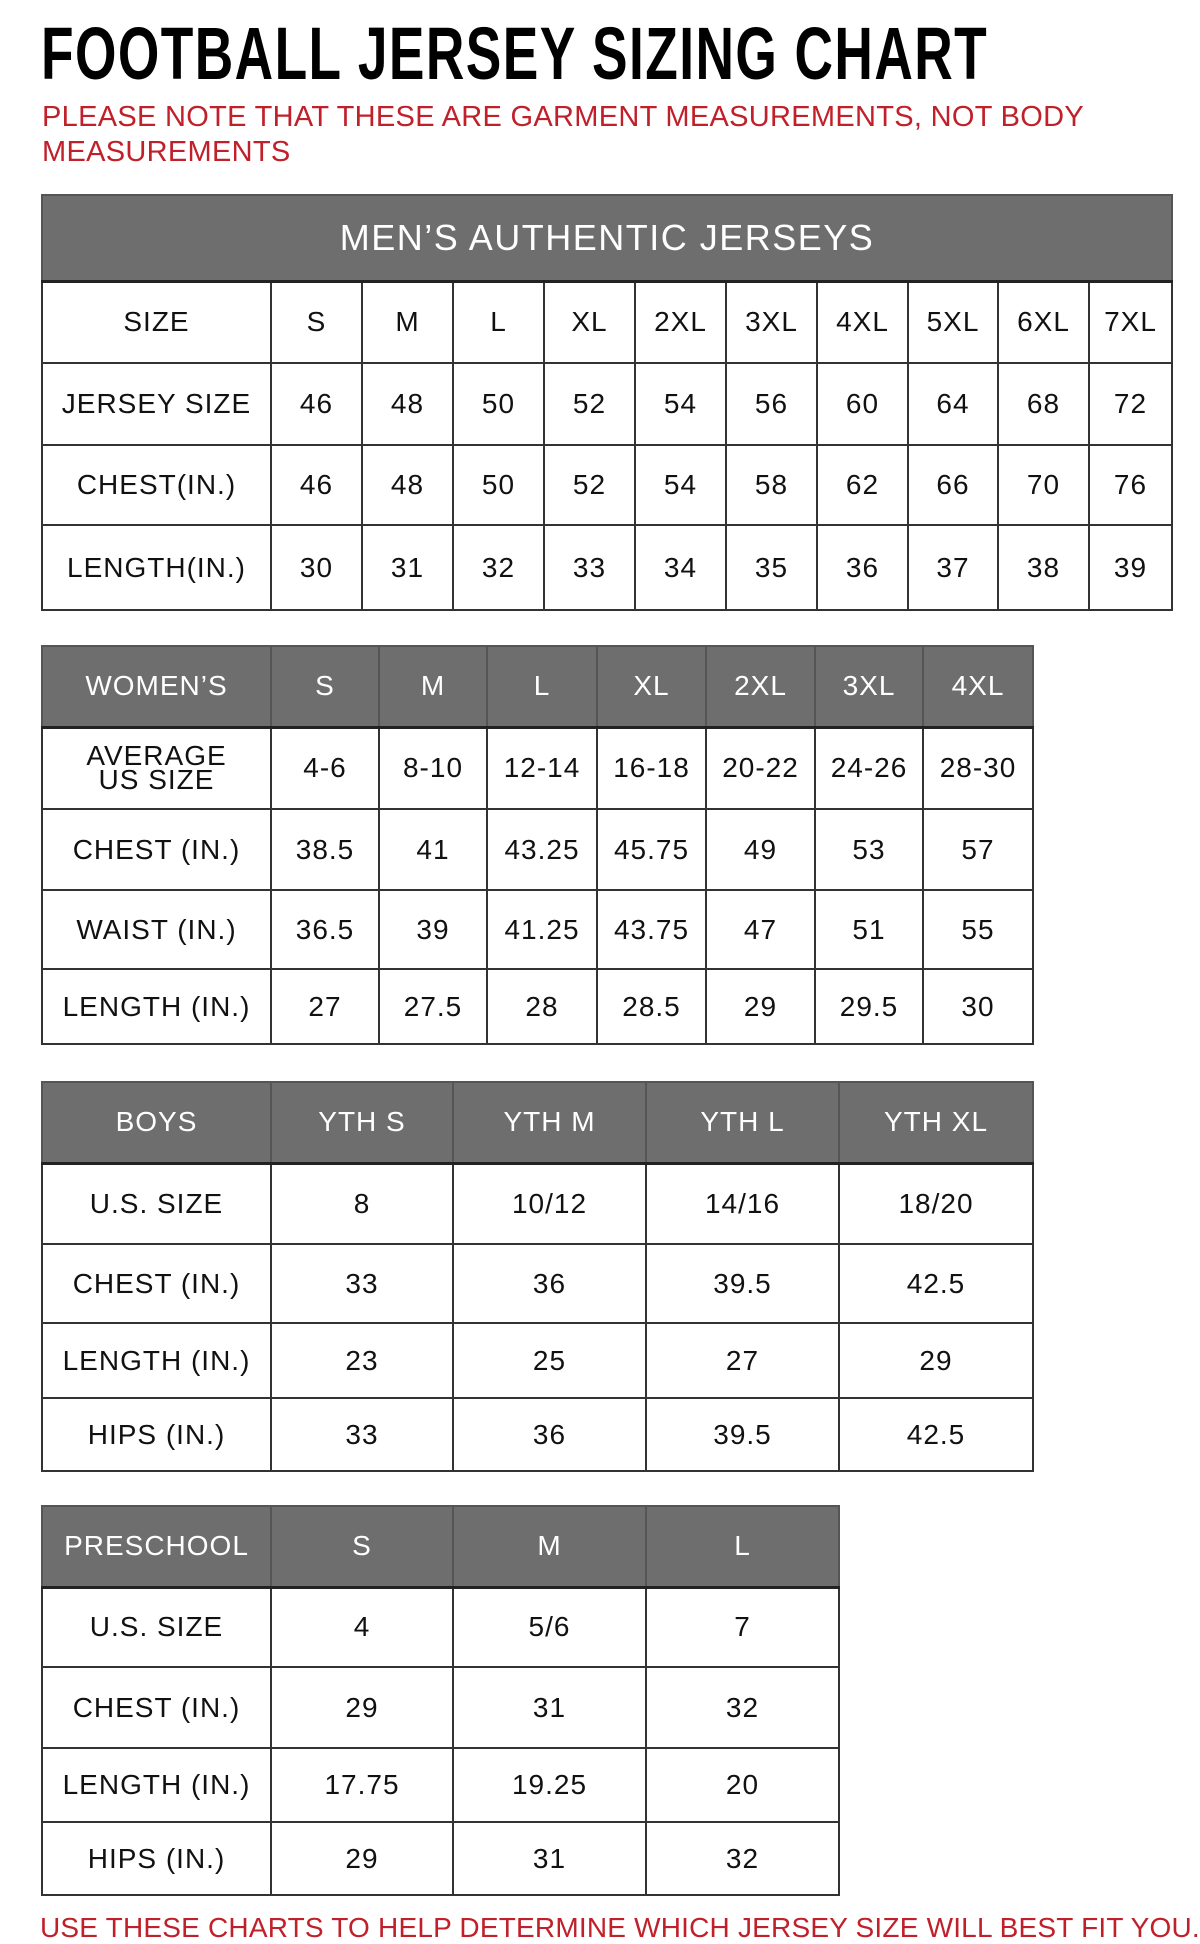 This screenshot has height=1944, width=1200. Describe the element at coordinates (325, 929) in the screenshot. I see `table-cell: 36.5` at that location.